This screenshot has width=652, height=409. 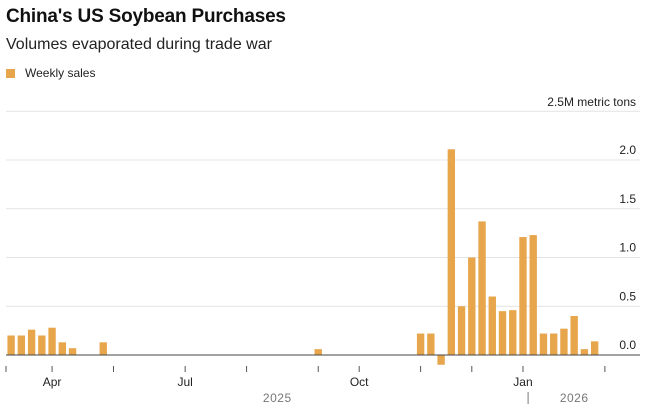 I want to click on y-tick-label: 1.5, so click(x=627, y=199).